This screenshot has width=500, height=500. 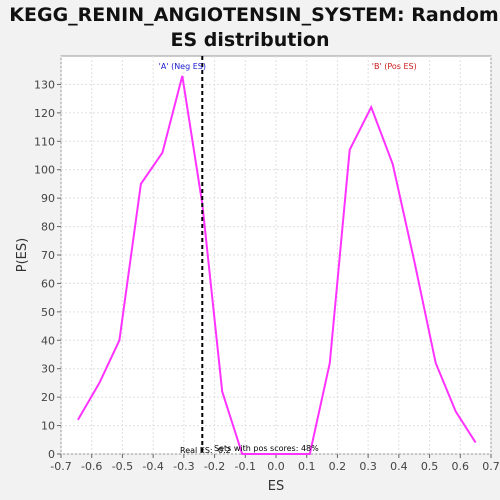 What do you see at coordinates (307, 466) in the screenshot?
I see `x-tick-label: 0.1` at bounding box center [307, 466].